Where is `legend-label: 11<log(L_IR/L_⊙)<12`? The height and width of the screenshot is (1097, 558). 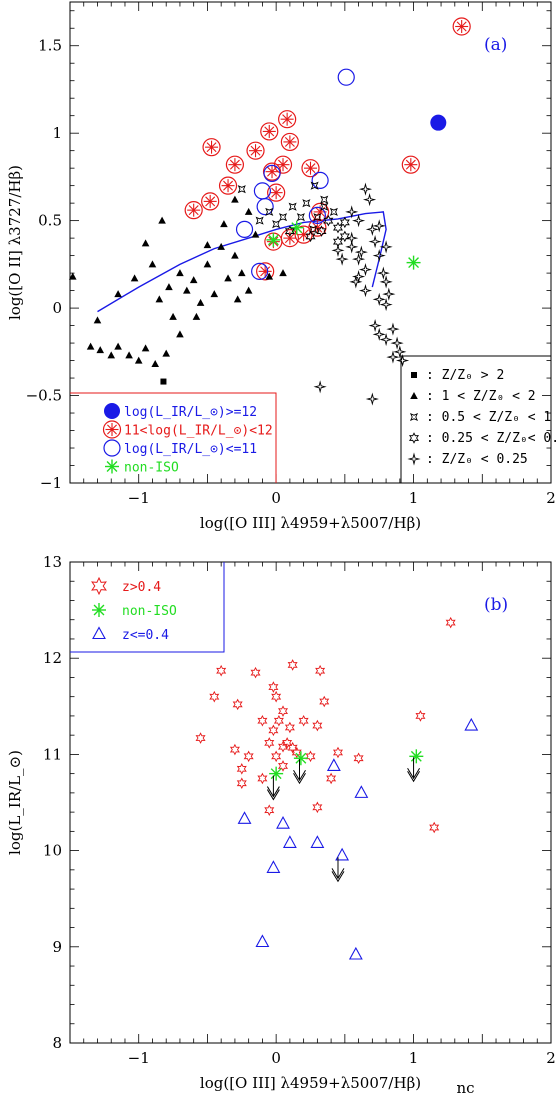 legend-label: 11<log(L_IR/L_⊙)<12 is located at coordinates (198, 431).